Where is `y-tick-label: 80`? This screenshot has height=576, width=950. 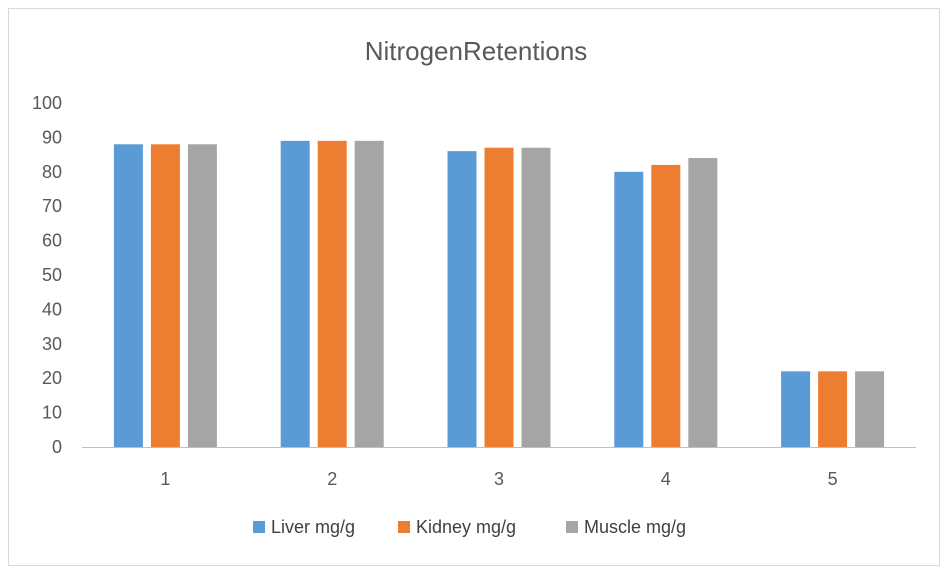
y-tick-label: 80 is located at coordinates (52, 172).